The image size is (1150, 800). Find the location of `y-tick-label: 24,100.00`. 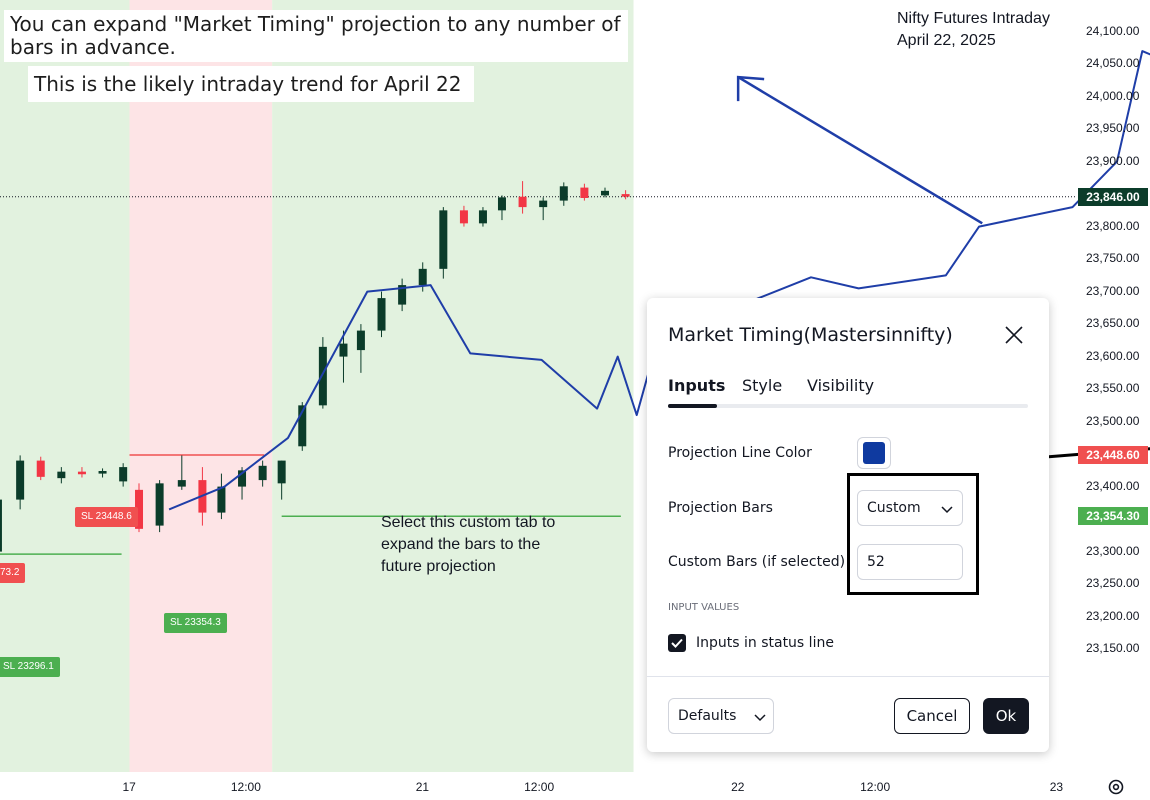

y-tick-label: 24,100.00 is located at coordinates (1113, 30).